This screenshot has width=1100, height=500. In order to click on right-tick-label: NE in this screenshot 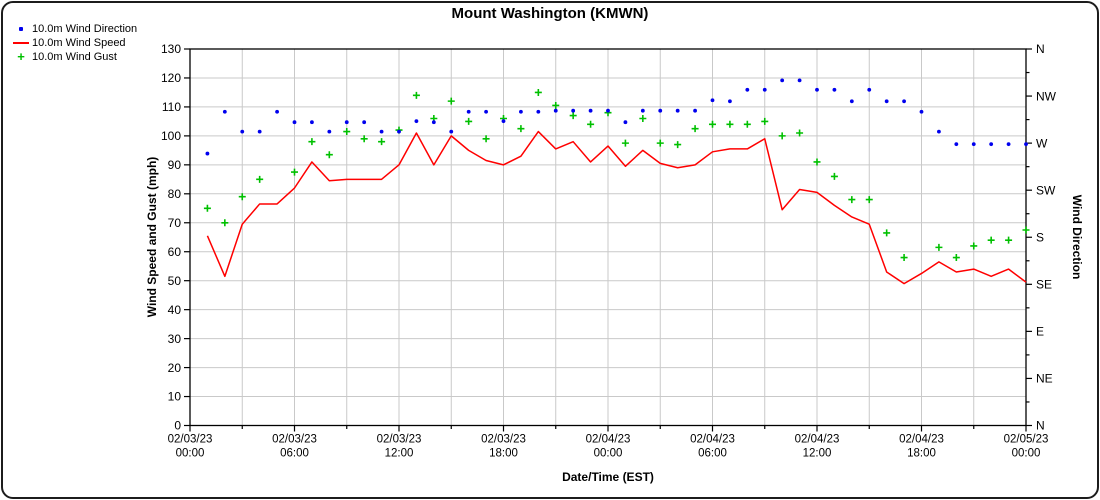, I will do `click(1044, 379)`.